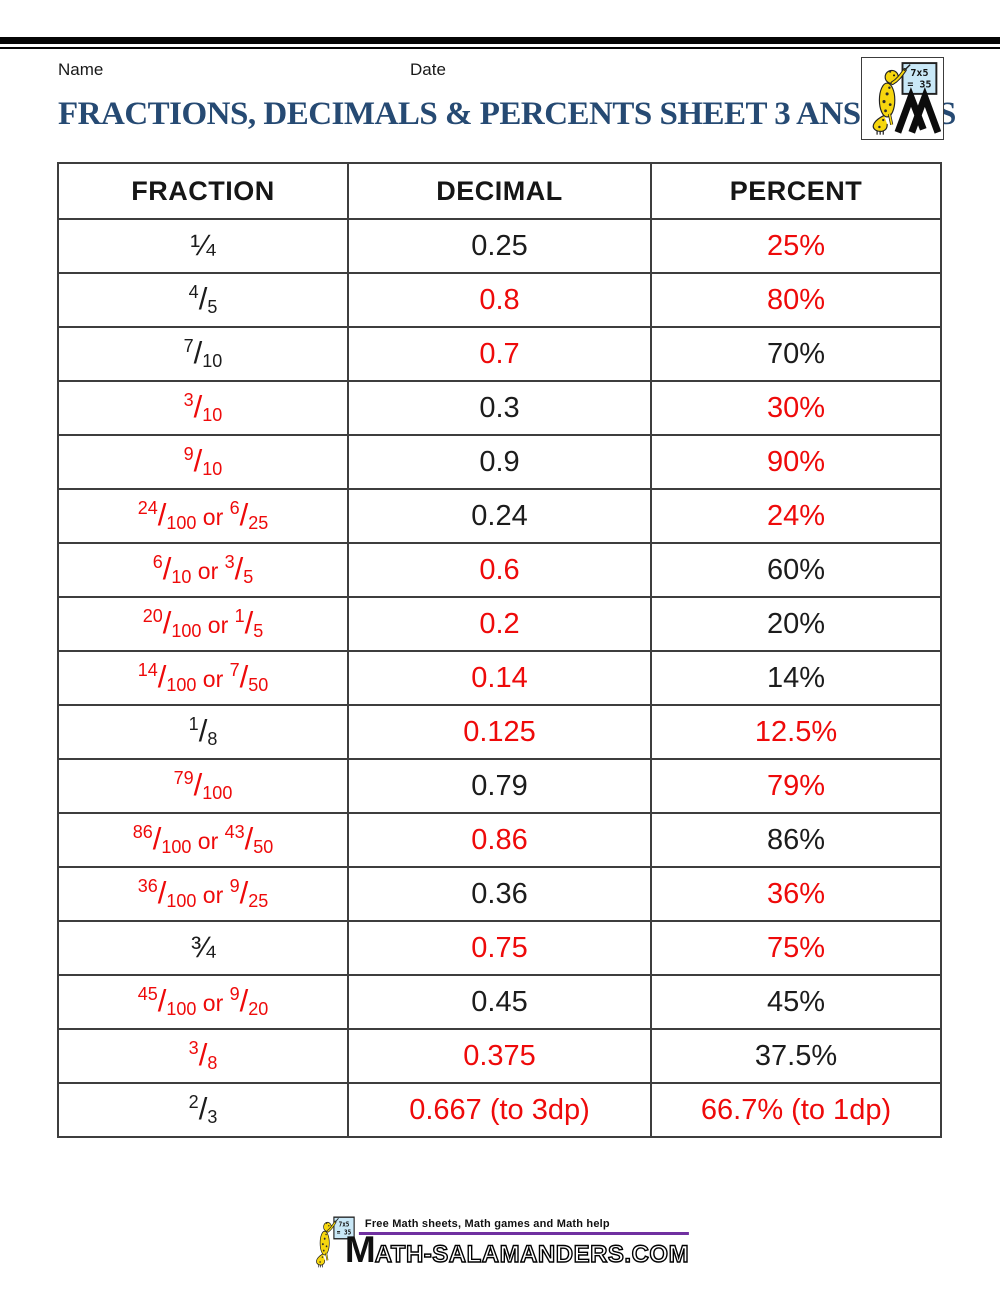  I want to click on decimal-cell: 0.14, so click(499, 678).